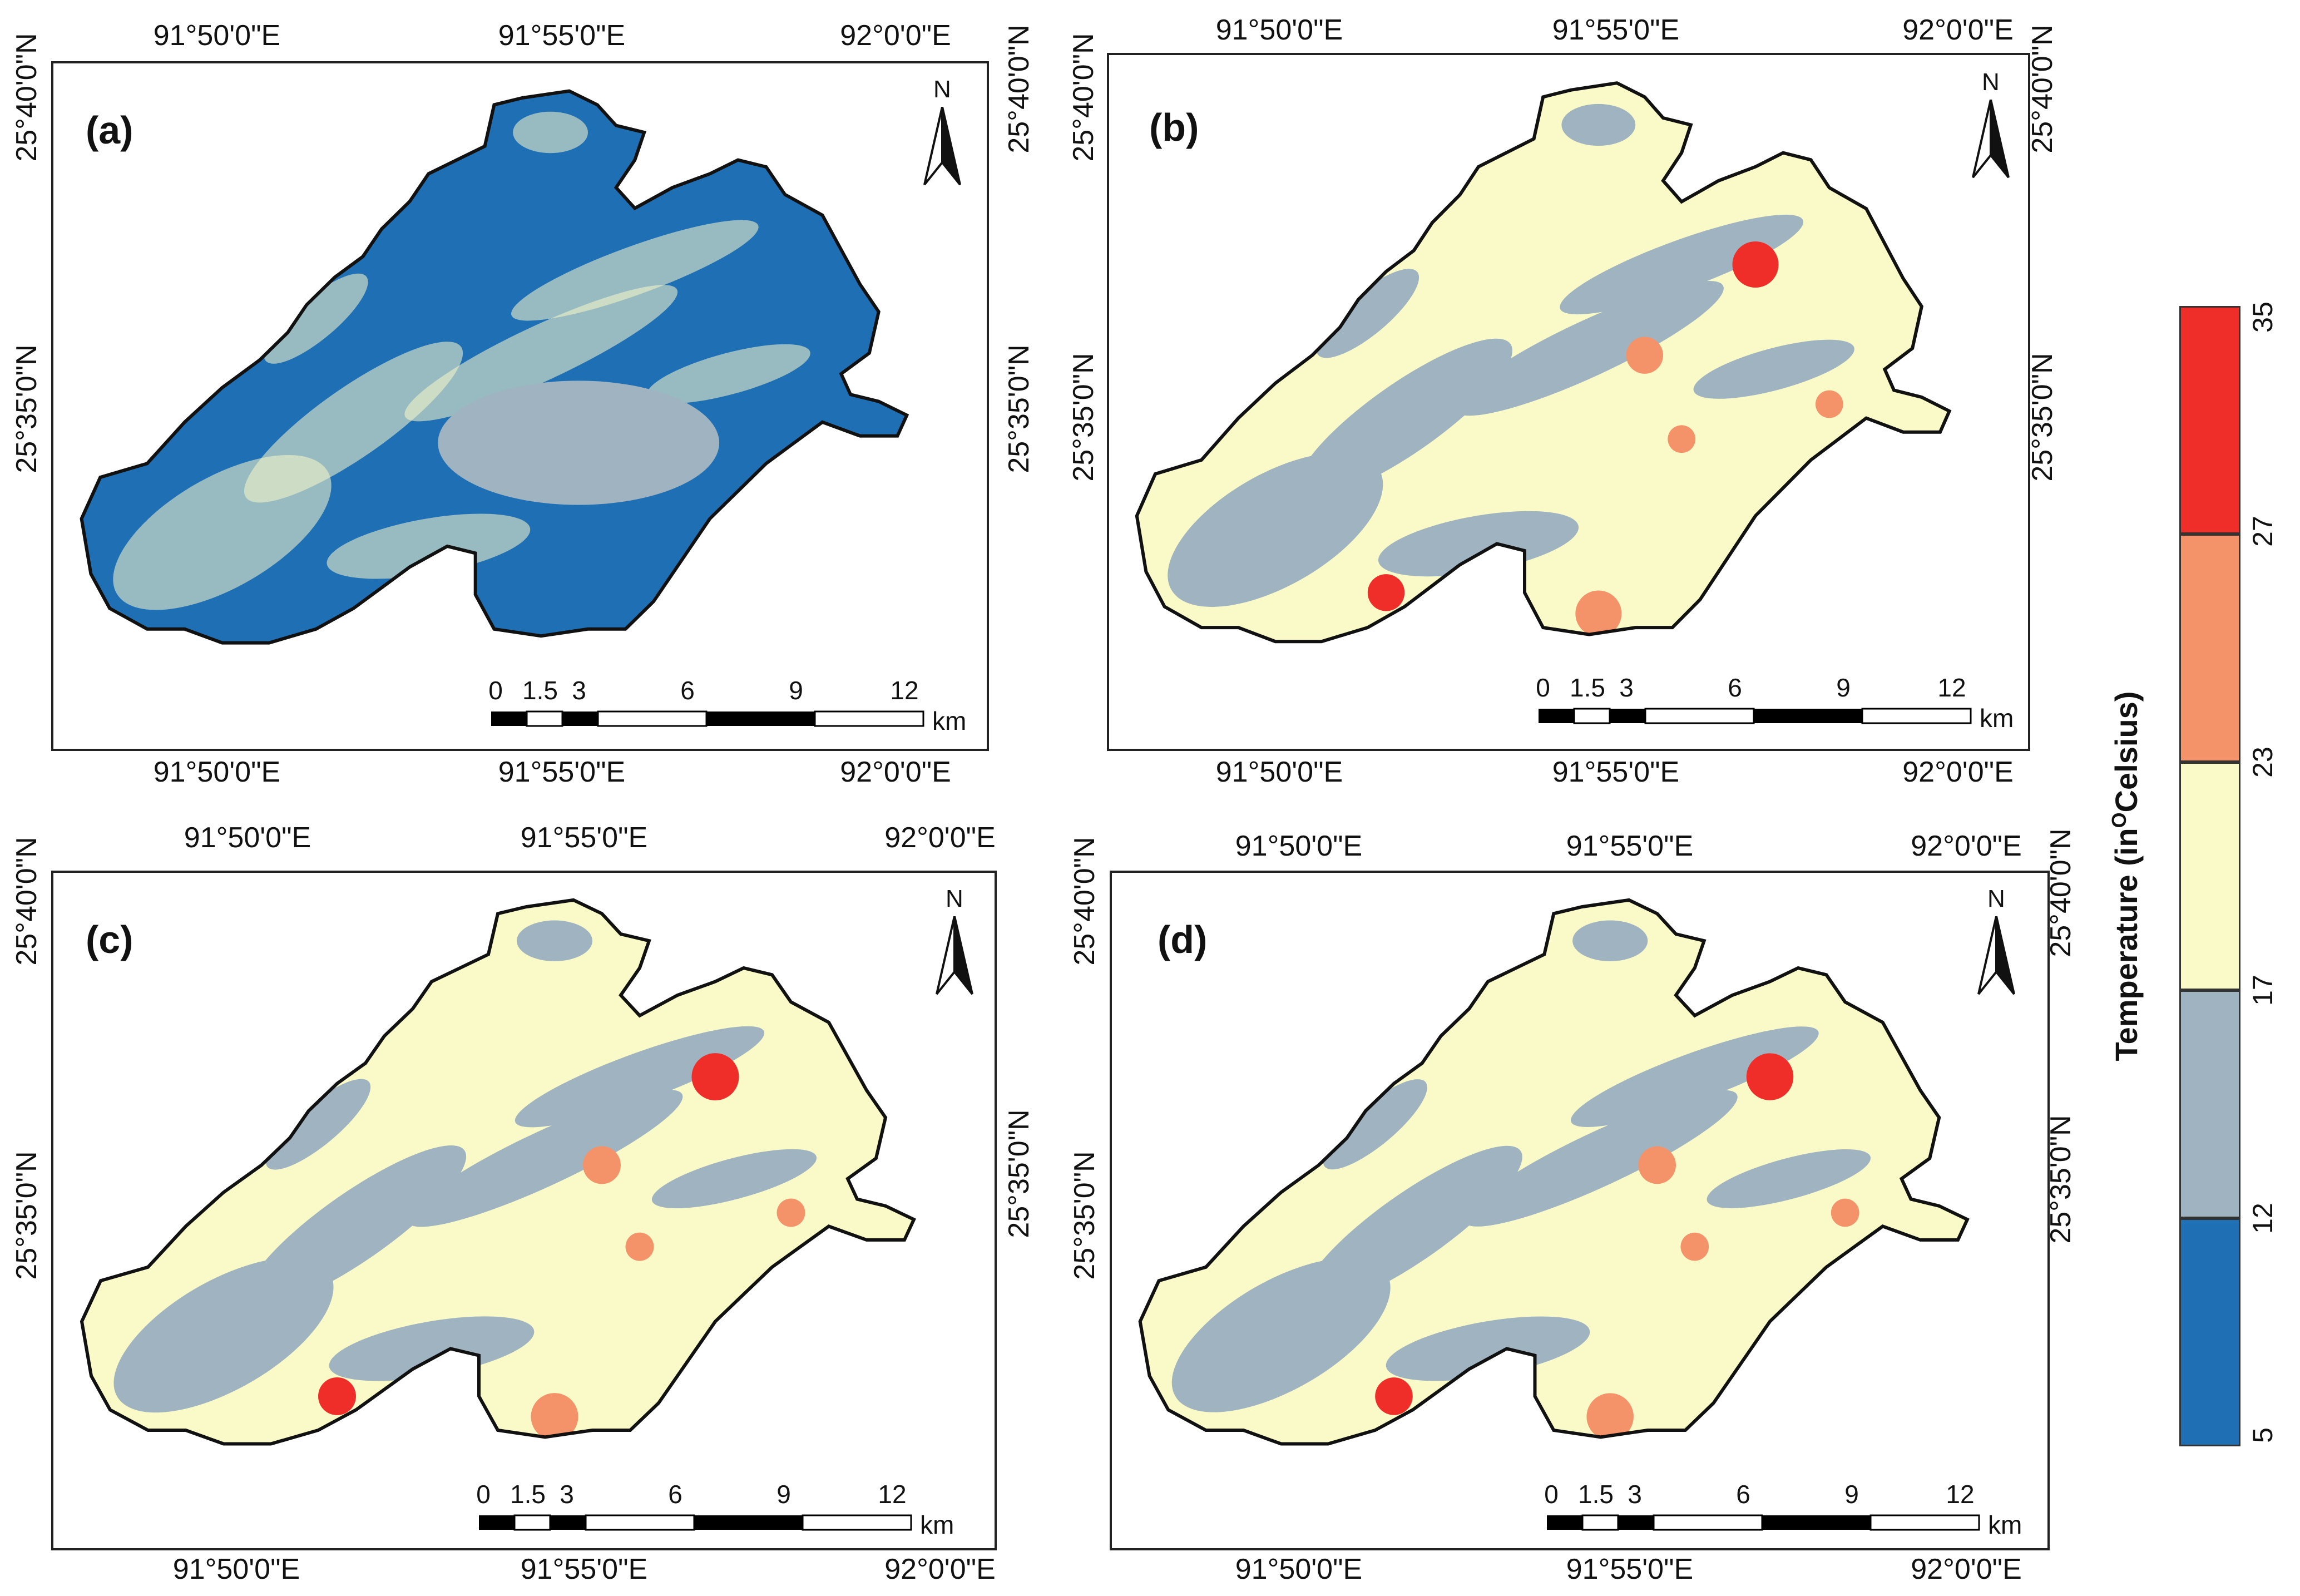  I want to click on legend-tick: 5, so click(2262, 1435).